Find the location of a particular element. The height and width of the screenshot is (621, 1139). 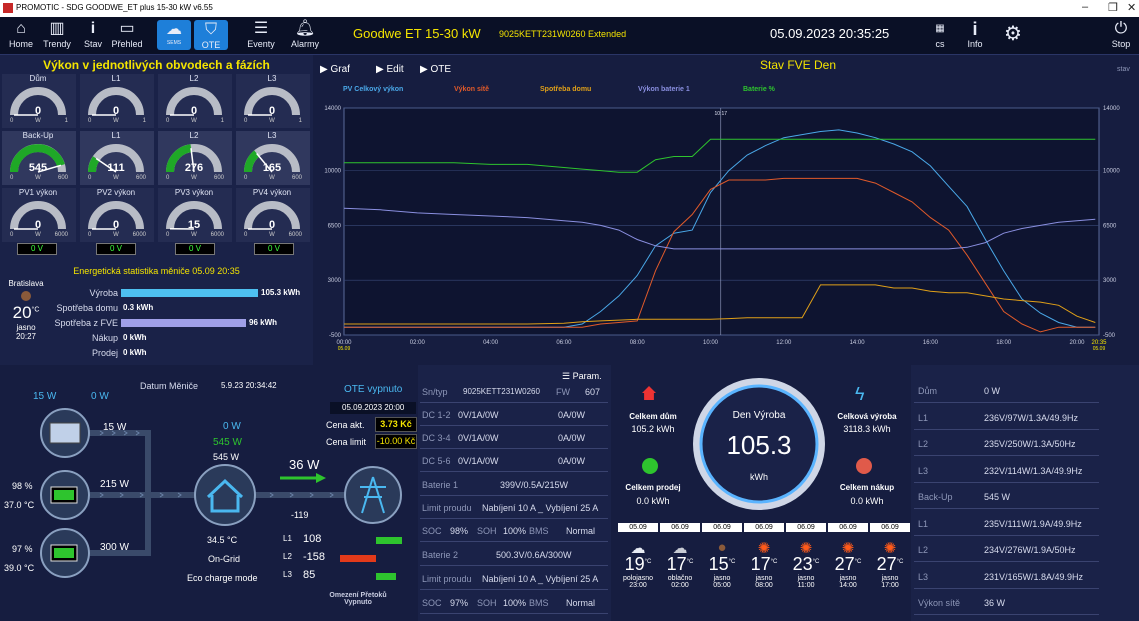

phase-table-label: L1 is located at coordinates (923, 523).